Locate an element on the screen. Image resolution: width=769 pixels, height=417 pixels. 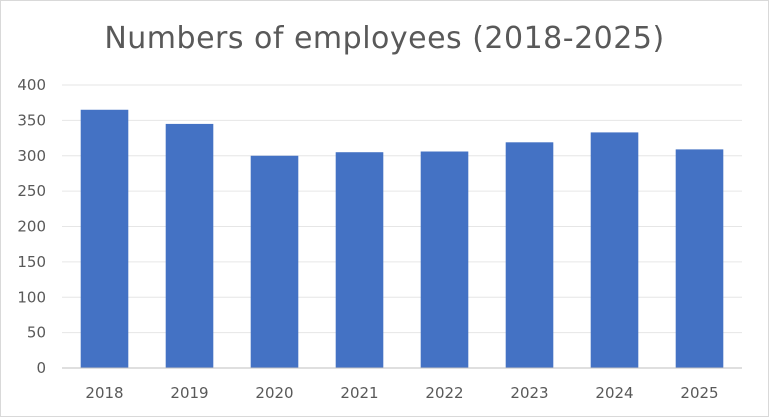
y-tick-label: 0 is located at coordinates (41, 368).